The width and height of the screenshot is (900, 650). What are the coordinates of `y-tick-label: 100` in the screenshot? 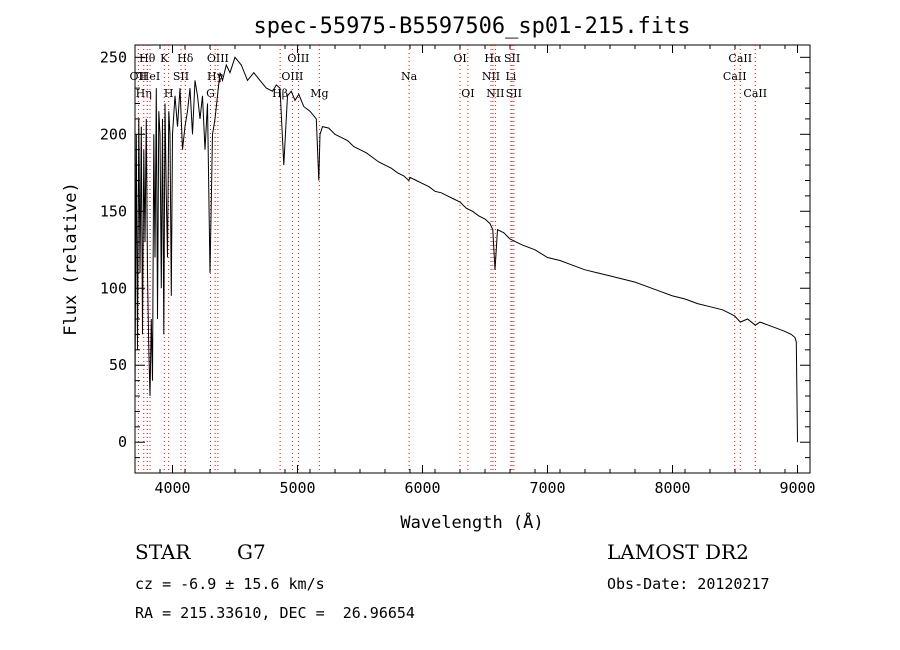 It's located at (113, 288).